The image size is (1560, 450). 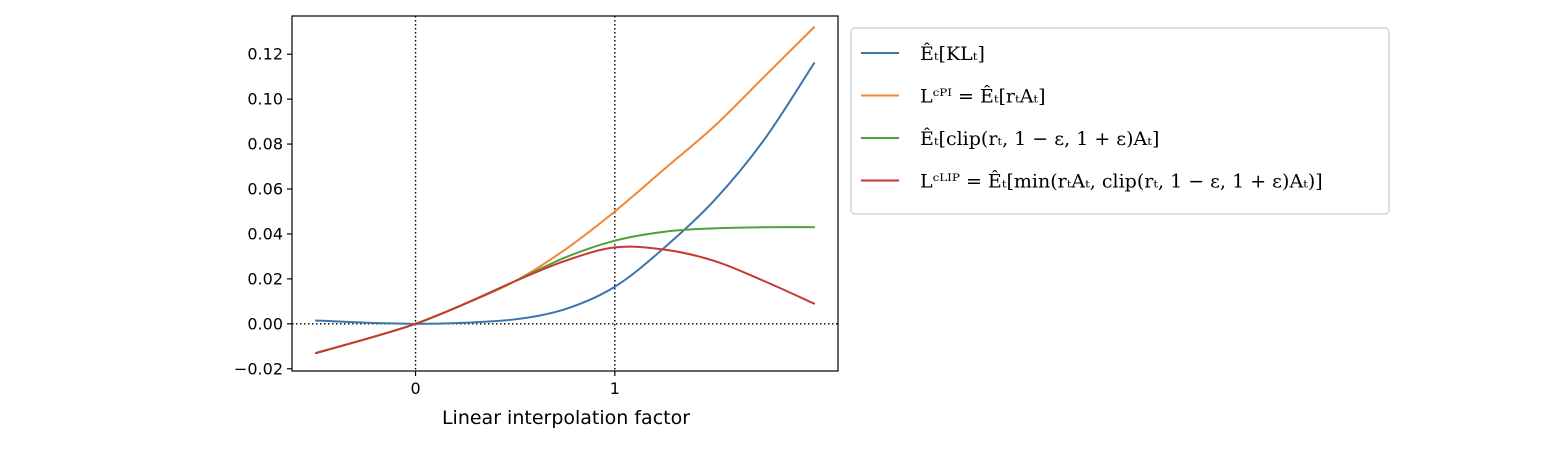 I want to click on y-tick-label: 0.12, so click(x=265, y=54).